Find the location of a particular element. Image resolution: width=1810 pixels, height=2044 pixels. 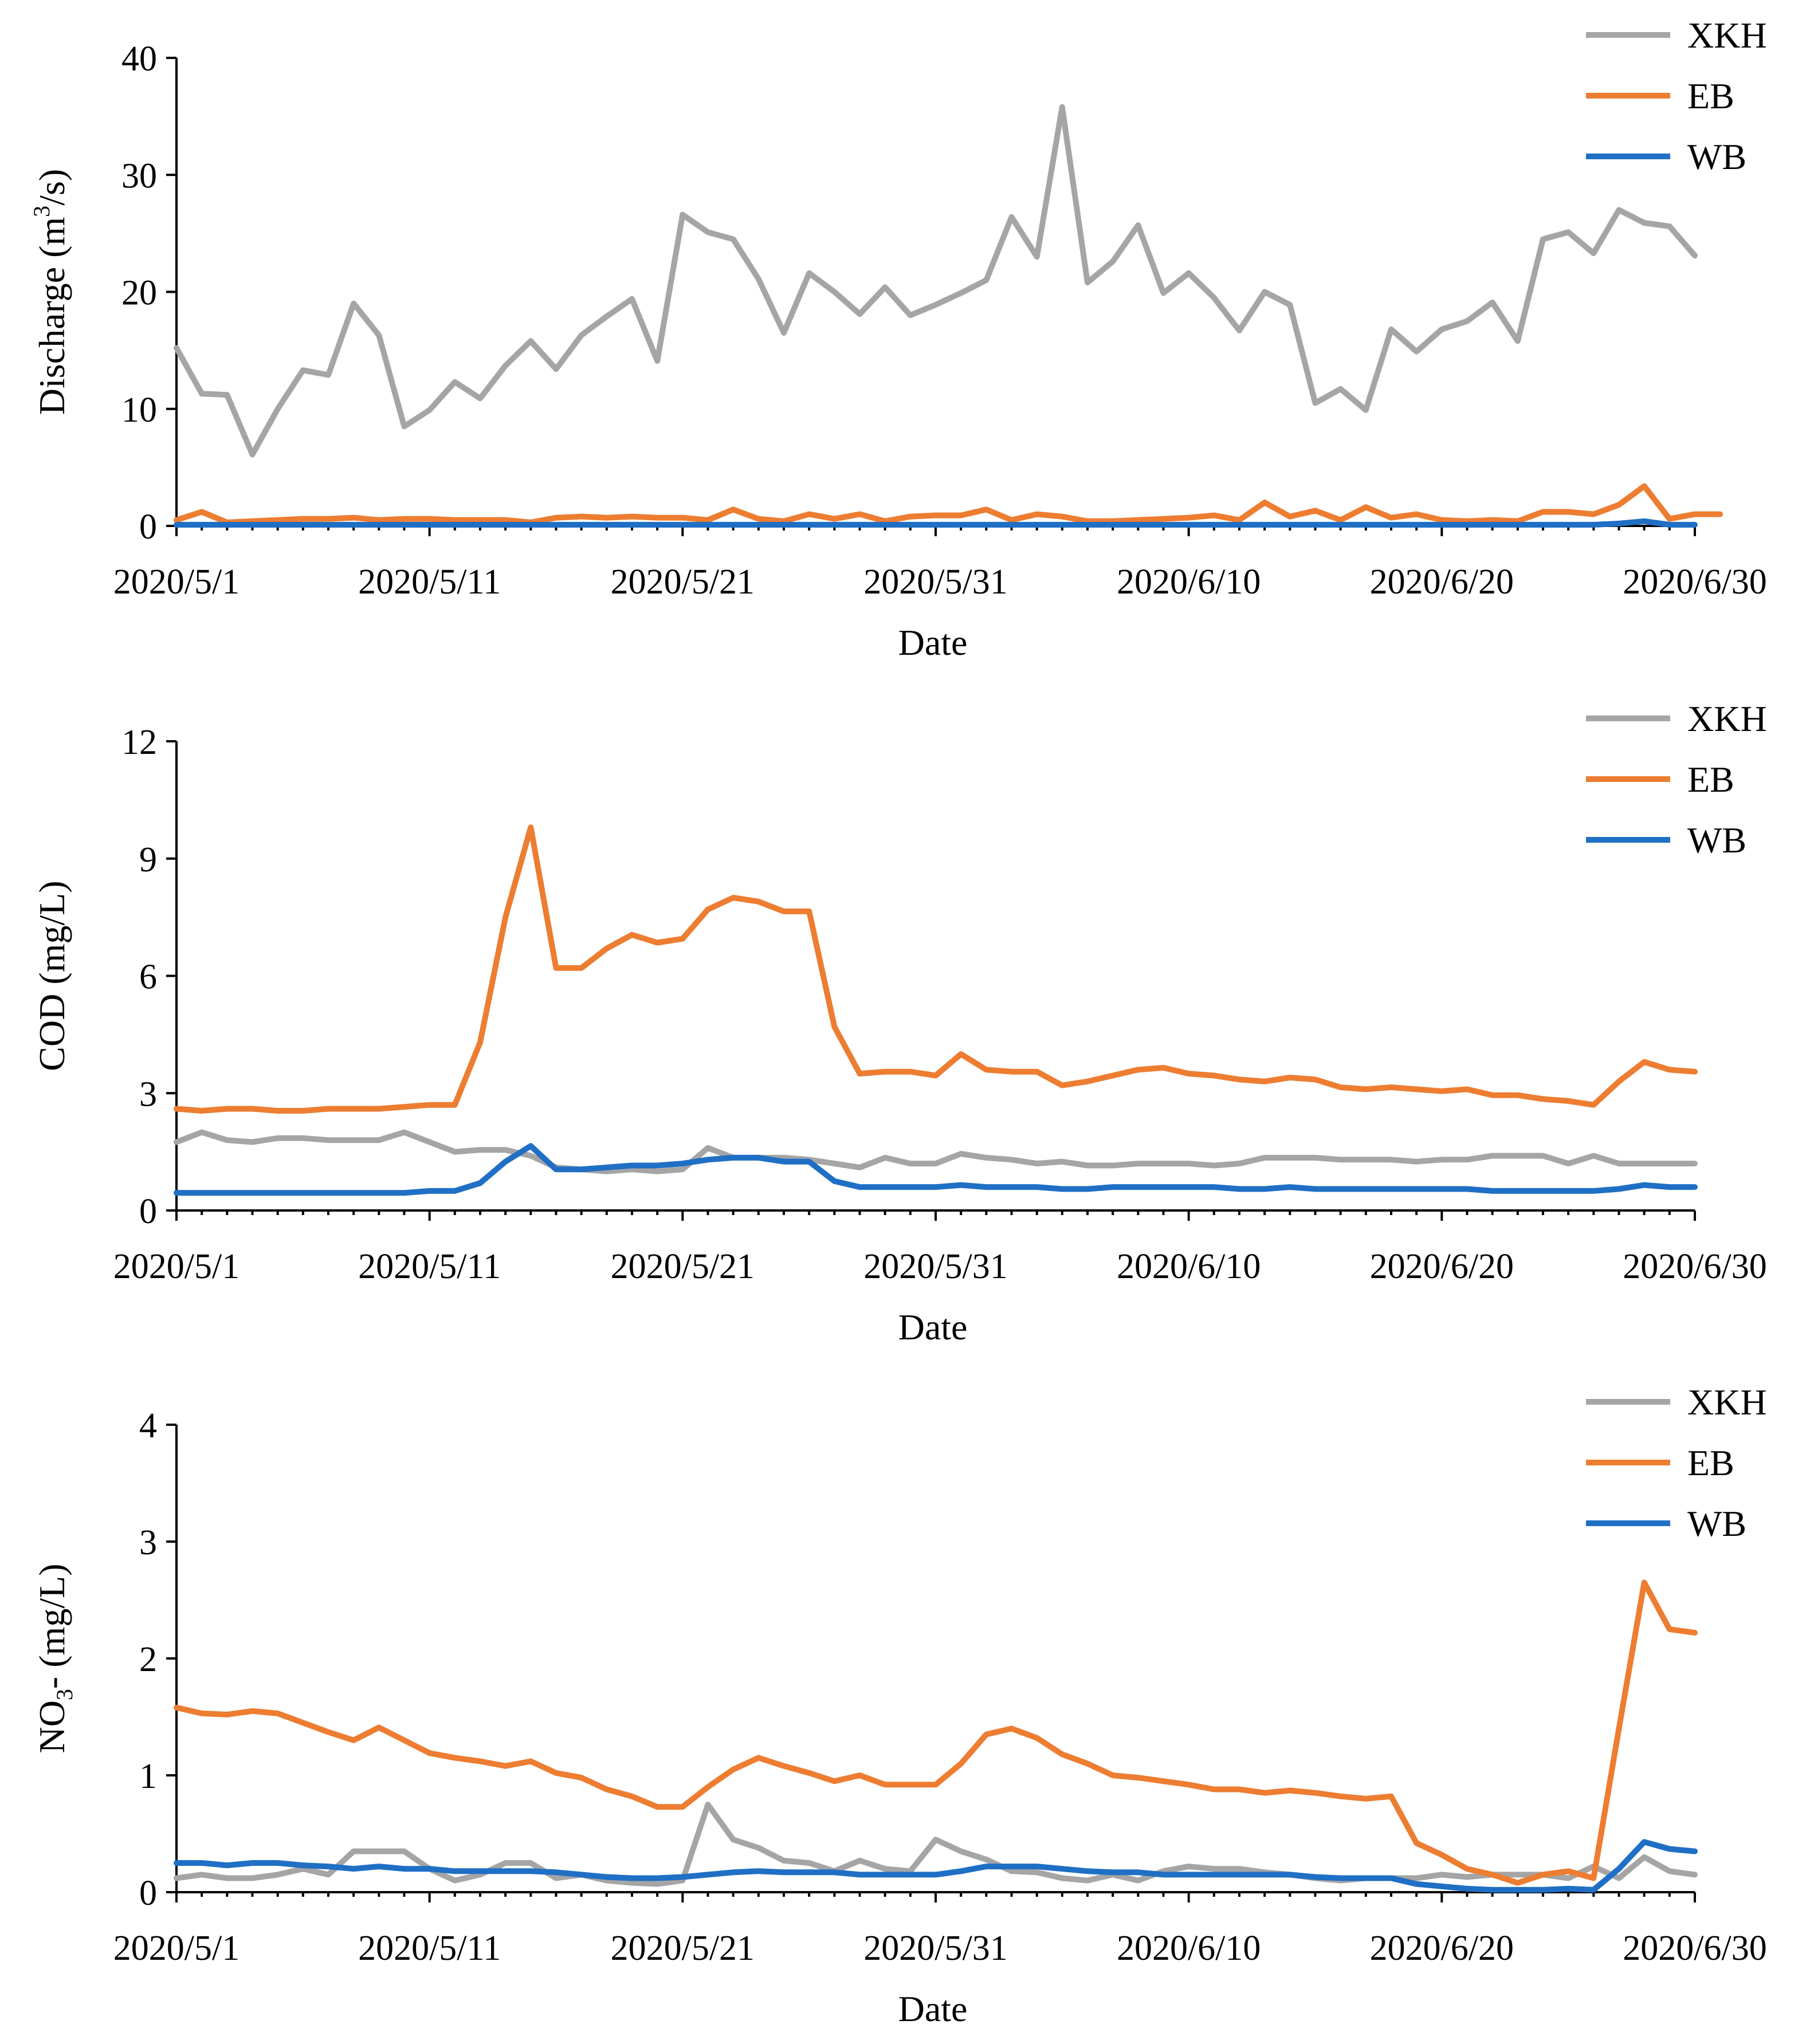

y-axis-title: NO3- (mg/L) is located at coordinates (54, 1658).